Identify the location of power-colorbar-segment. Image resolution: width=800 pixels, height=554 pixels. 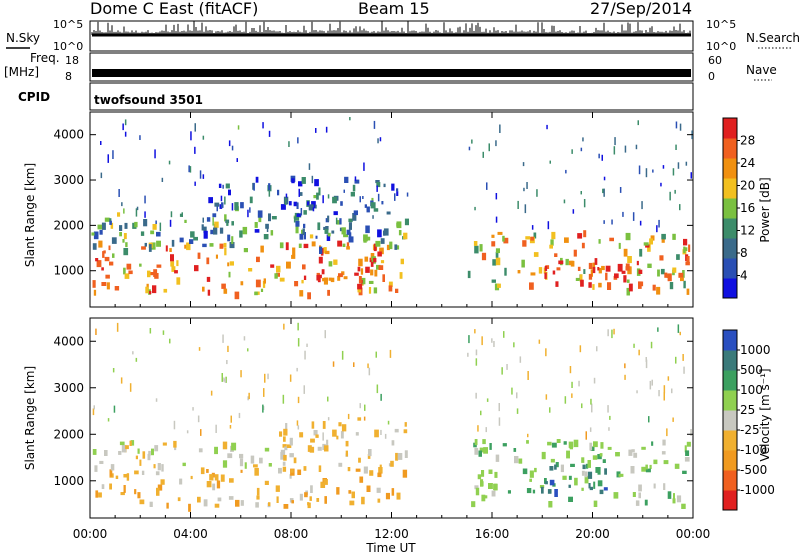
(730, 208).